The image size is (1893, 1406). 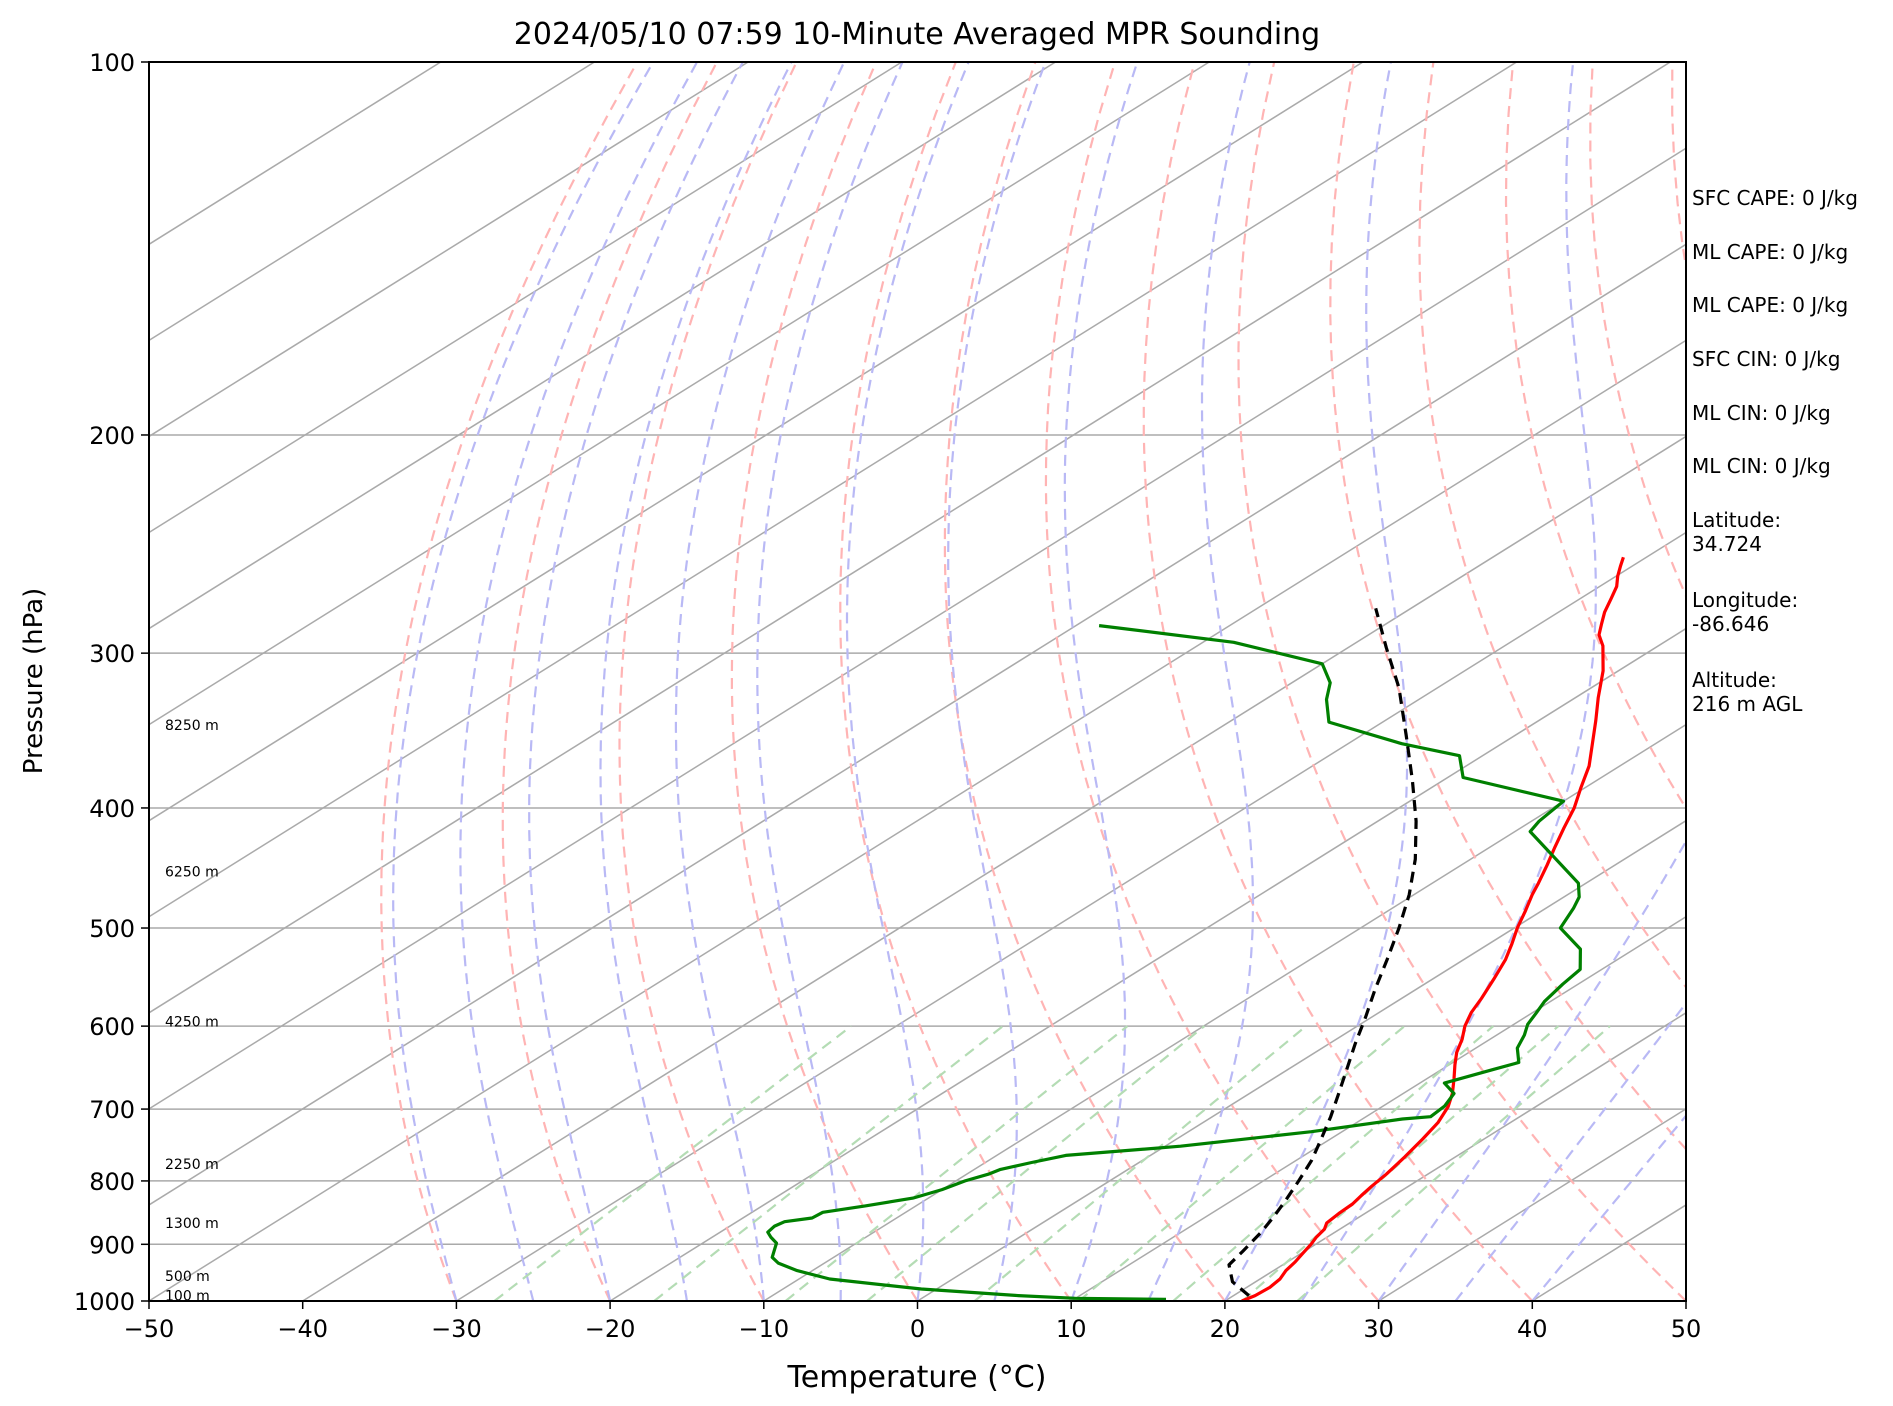 What do you see at coordinates (1071, 1329) in the screenshot?
I see `x-tick-label: 10` at bounding box center [1071, 1329].